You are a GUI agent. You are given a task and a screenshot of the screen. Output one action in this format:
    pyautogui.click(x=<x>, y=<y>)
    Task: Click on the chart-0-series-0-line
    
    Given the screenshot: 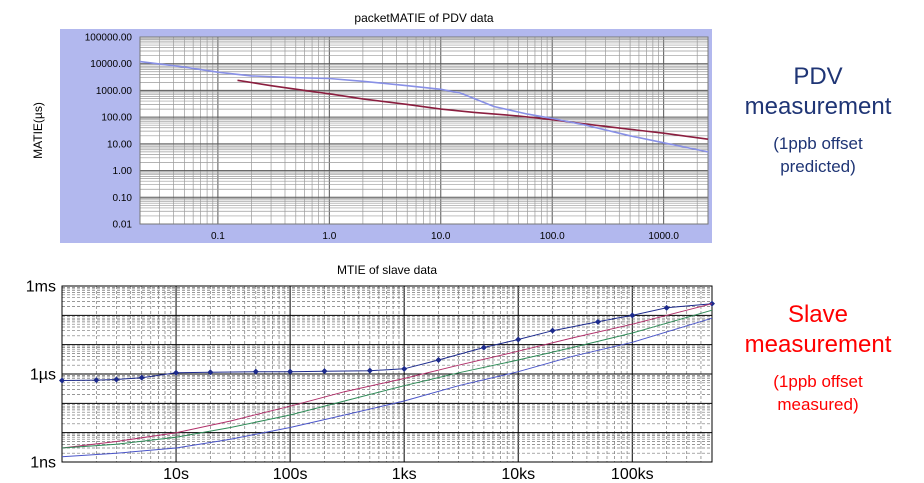 What is the action you would take?
    pyautogui.click(x=473, y=109)
    